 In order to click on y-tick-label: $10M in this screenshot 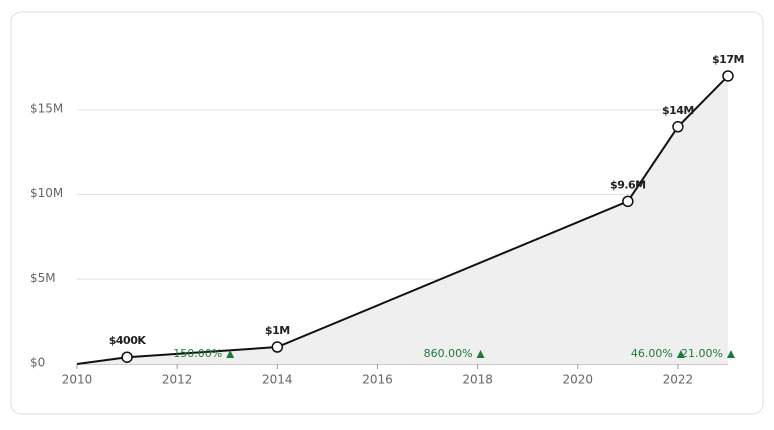, I will do `click(46, 193)`.